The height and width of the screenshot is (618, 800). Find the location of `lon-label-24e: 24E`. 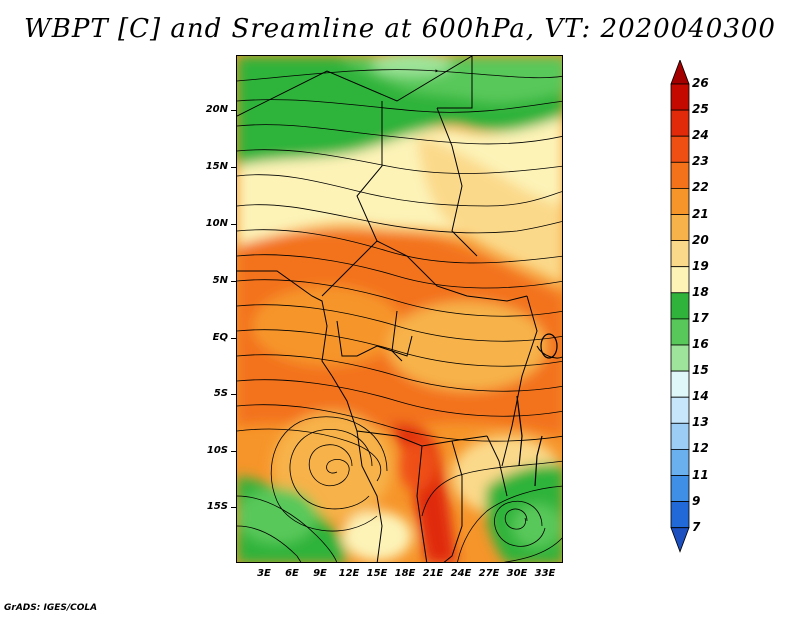

lon-label-24e: 24E is located at coordinates (461, 573).